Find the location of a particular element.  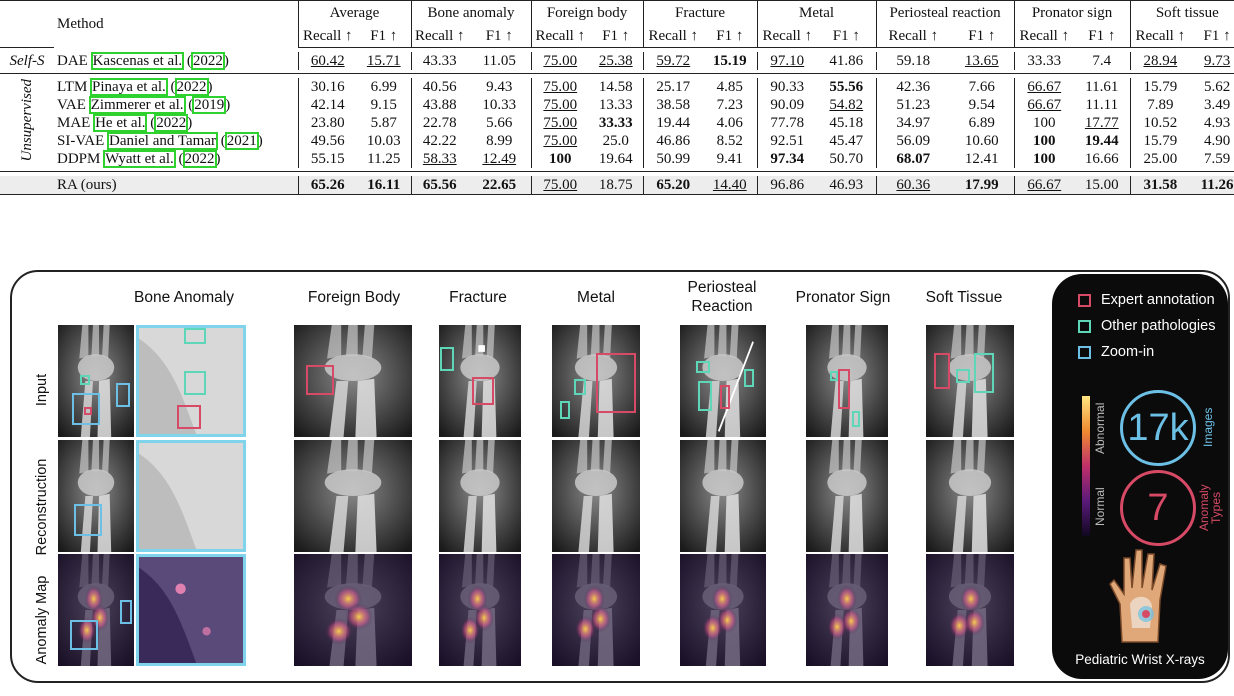

table-cell: 11.26 is located at coordinates (1212, 185).